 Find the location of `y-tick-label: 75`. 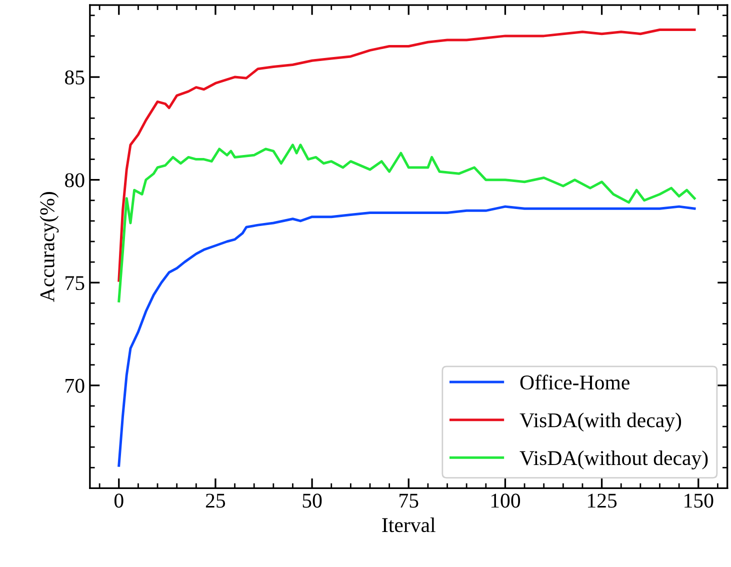

y-tick-label: 75 is located at coordinates (75, 283).